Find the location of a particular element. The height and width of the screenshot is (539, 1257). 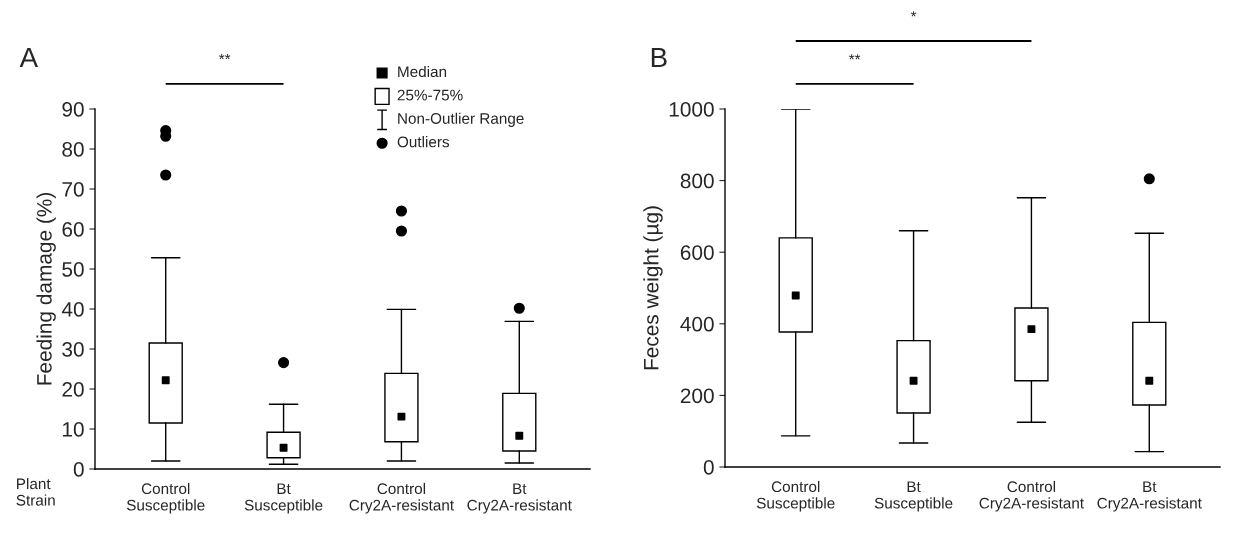

y-tick-label: 10 is located at coordinates (73, 429).